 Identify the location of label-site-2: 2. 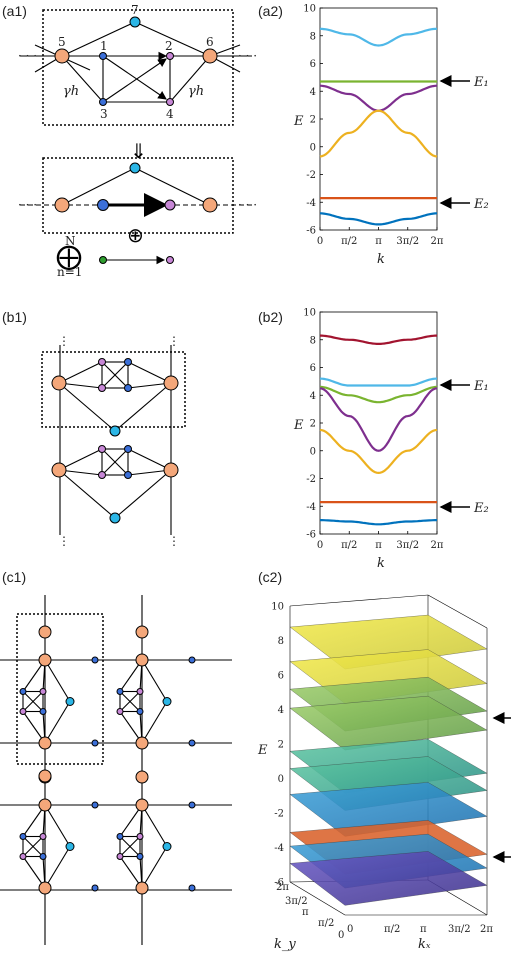
(169, 46).